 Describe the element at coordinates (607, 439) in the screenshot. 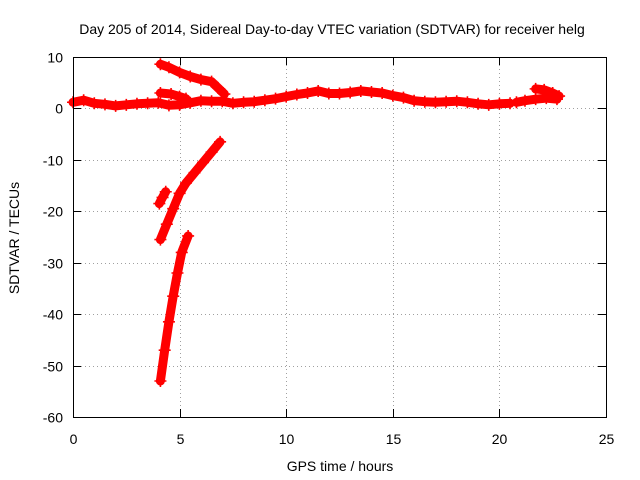

I see `x-tick-label-5: 25` at that location.